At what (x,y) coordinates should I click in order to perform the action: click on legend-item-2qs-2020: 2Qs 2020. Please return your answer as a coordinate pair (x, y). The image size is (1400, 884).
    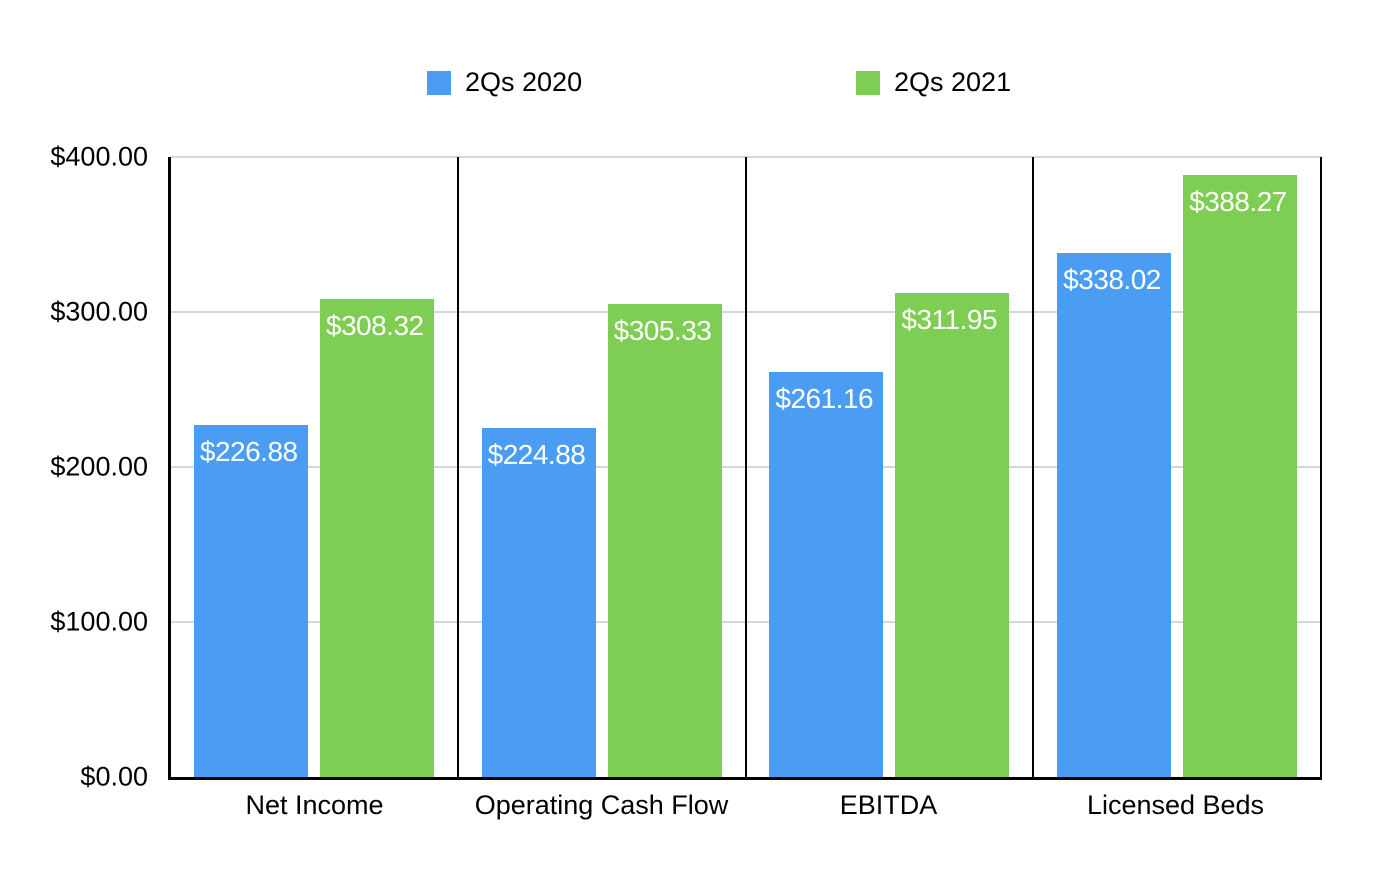
    Looking at the image, I should click on (504, 82).